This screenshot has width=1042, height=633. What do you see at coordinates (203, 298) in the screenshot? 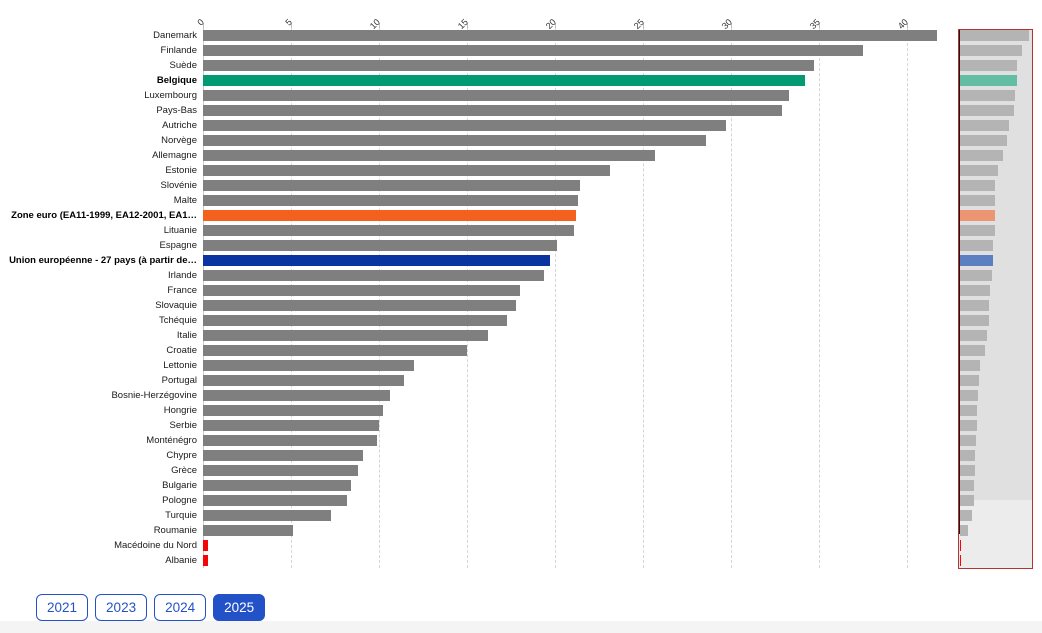
I see `x-axis-line` at bounding box center [203, 298].